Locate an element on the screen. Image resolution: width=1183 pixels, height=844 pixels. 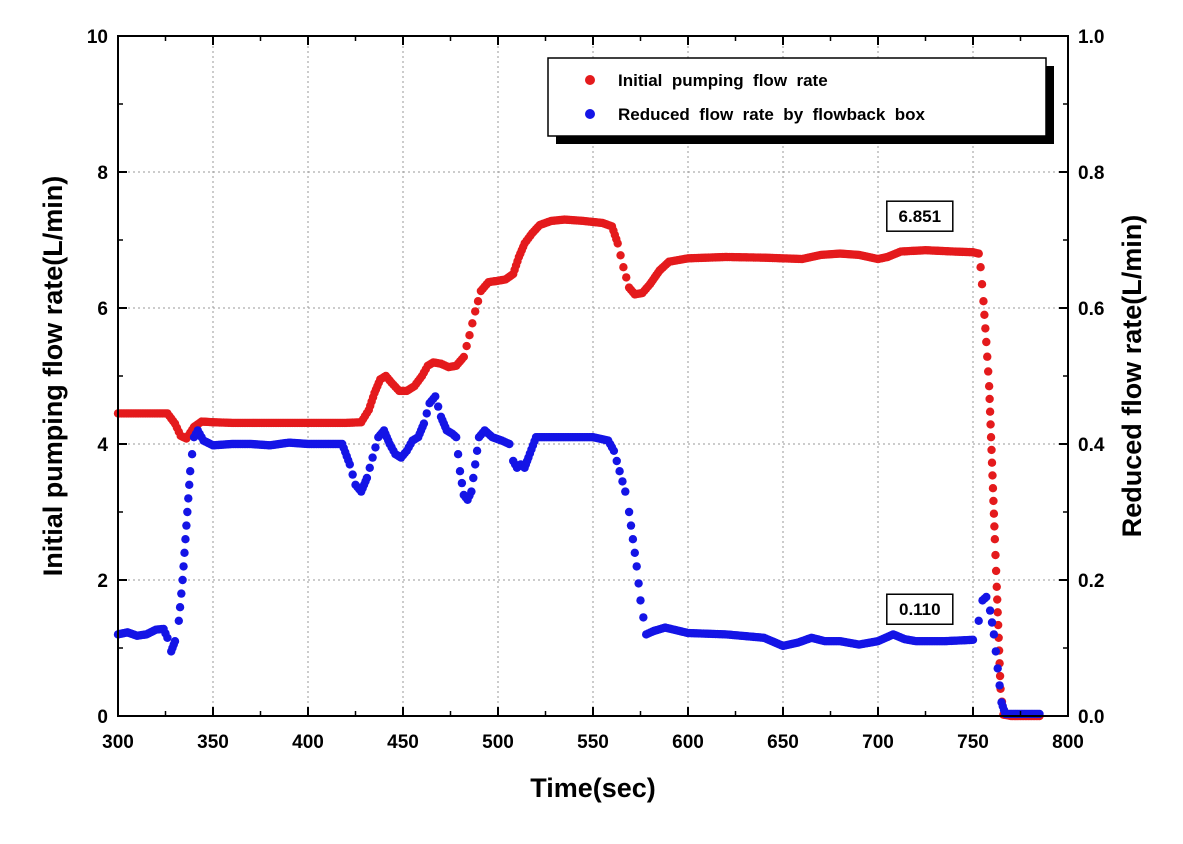
y-left-axis-title: Initial pumping flow rate(L/min) is located at coordinates (53, 376).